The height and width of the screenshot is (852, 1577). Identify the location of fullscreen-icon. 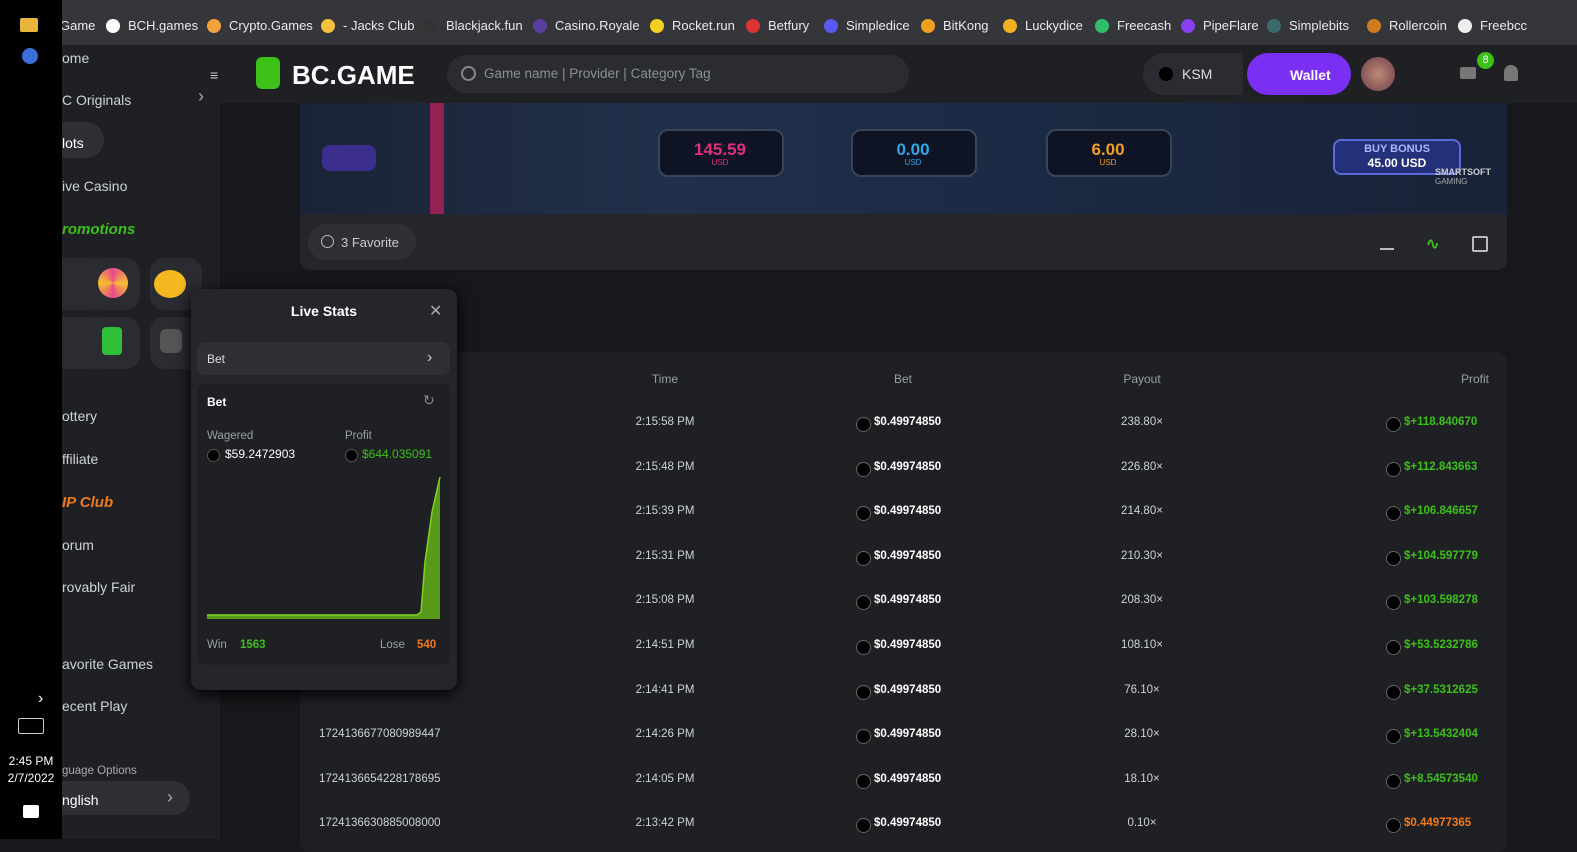
(1480, 244).